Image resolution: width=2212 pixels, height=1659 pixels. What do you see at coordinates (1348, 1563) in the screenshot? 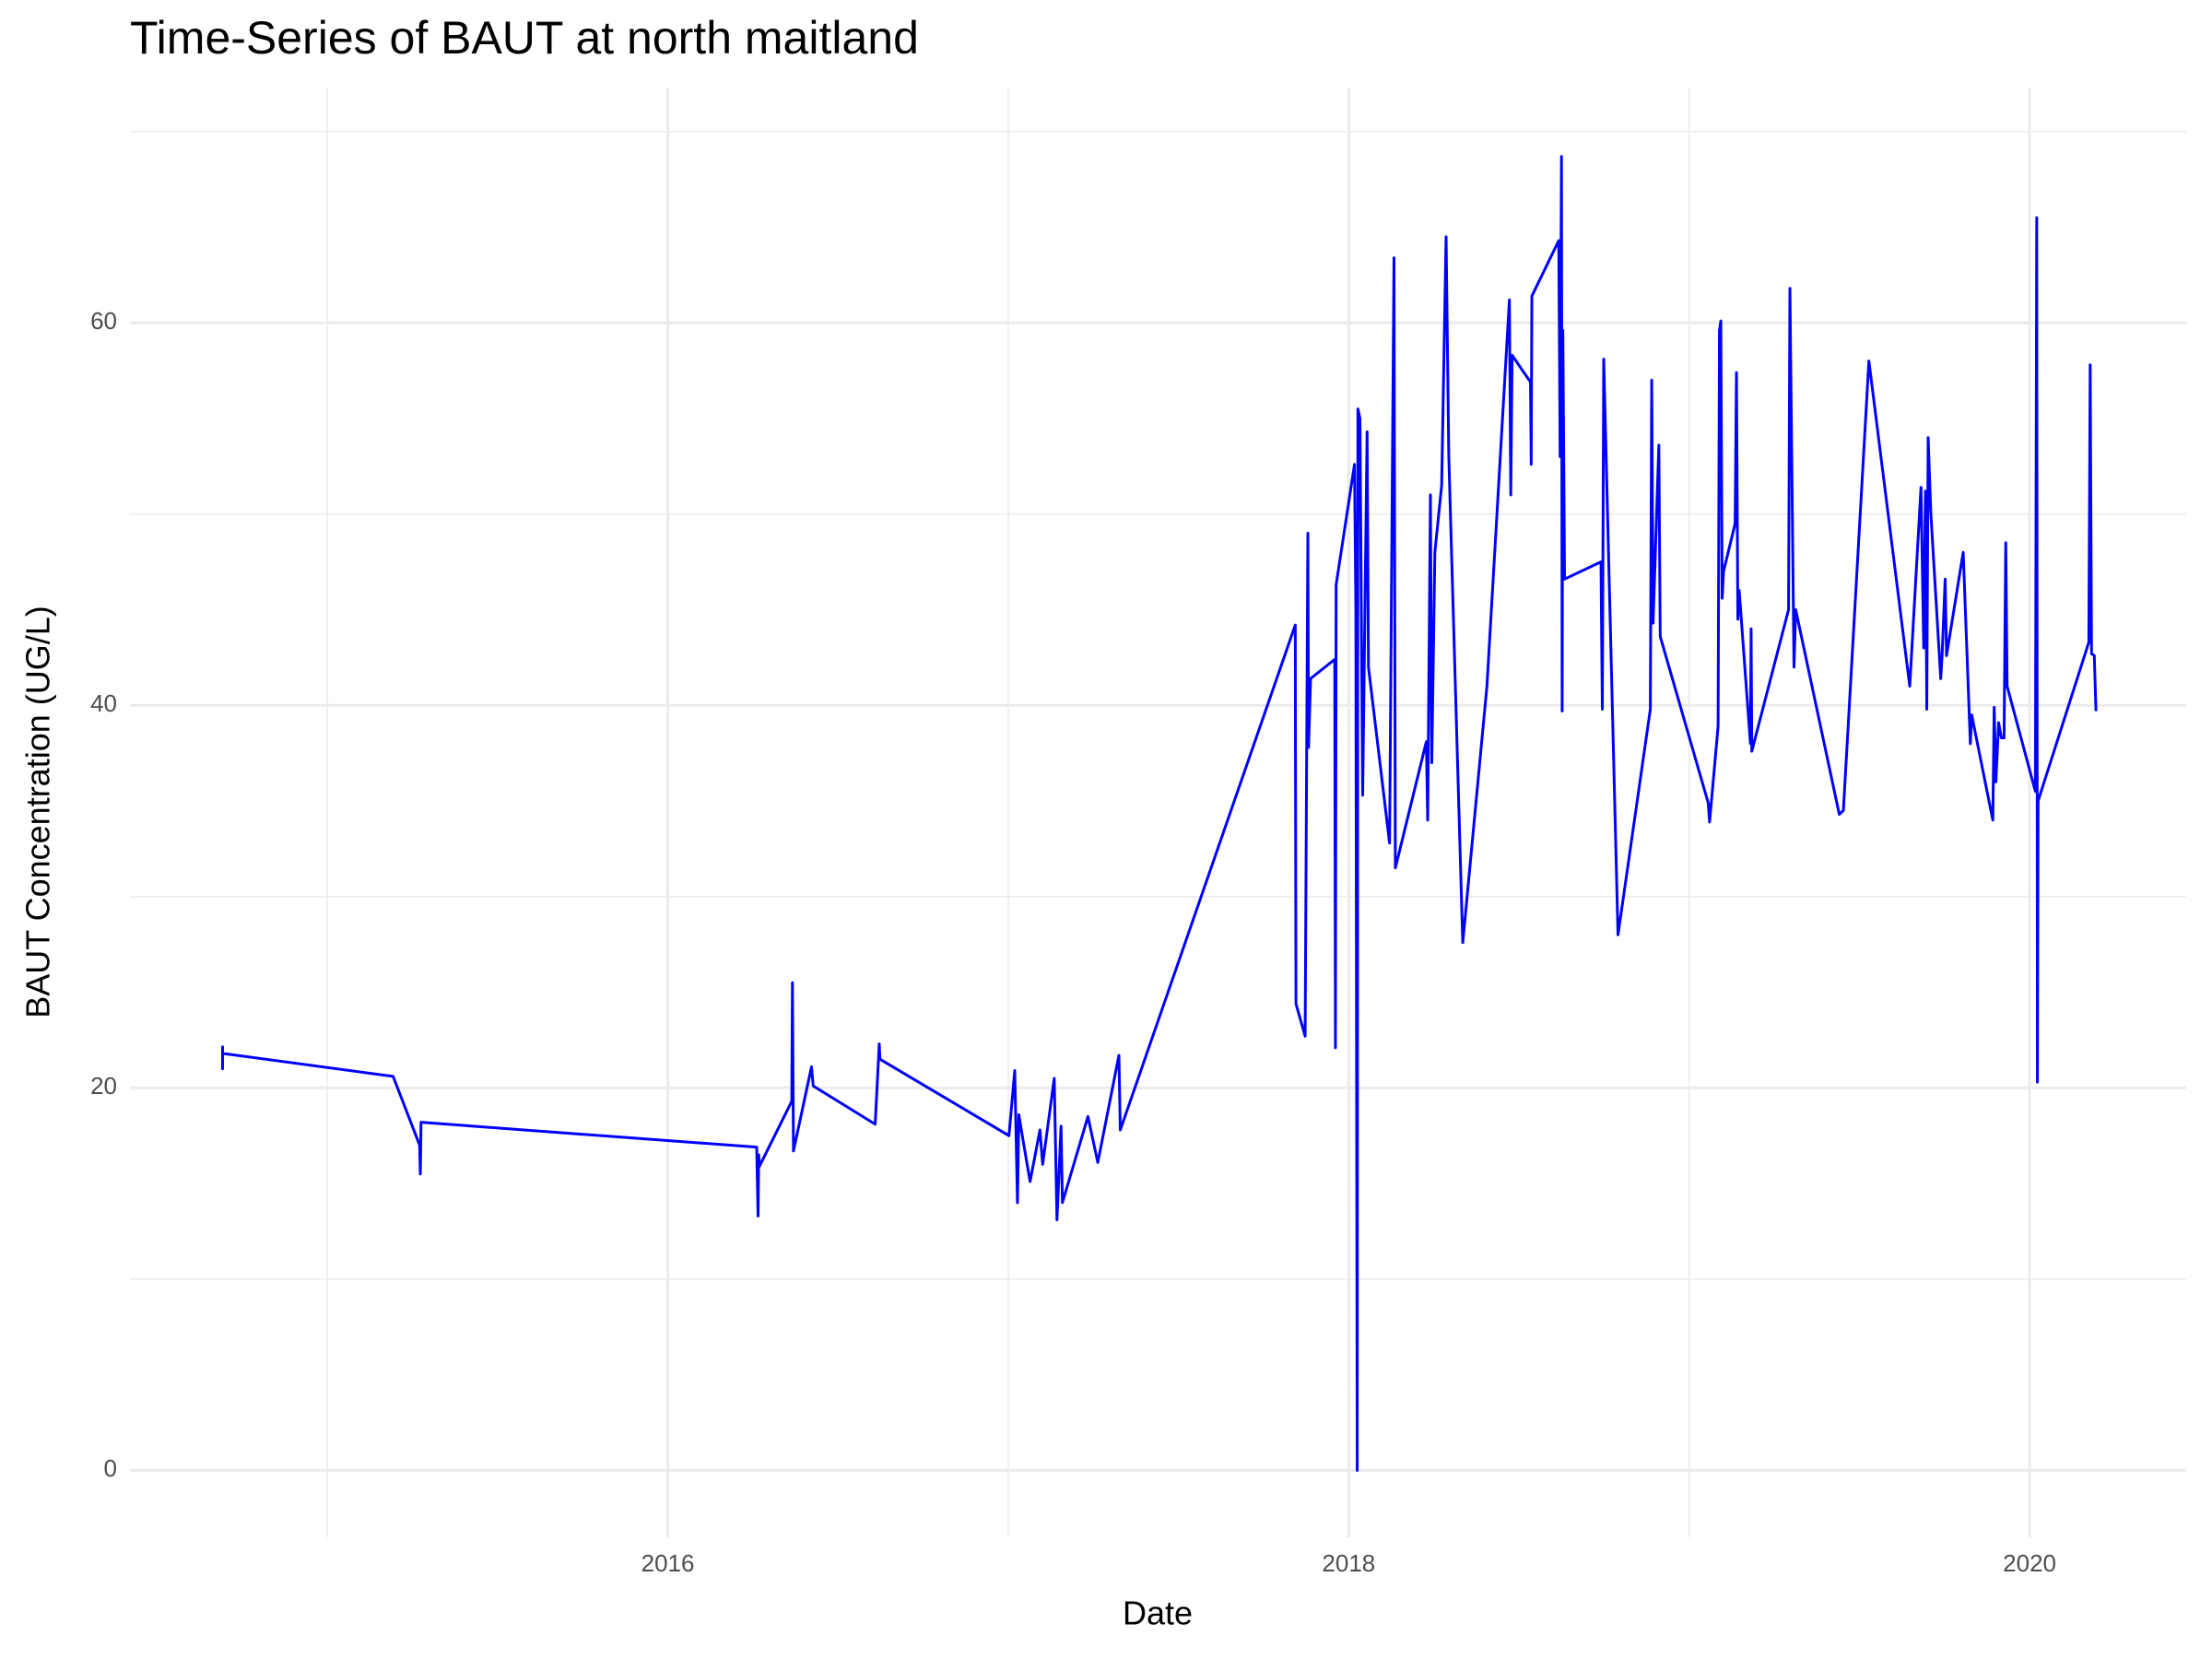
I see `x-tick-label: 2018` at bounding box center [1348, 1563].